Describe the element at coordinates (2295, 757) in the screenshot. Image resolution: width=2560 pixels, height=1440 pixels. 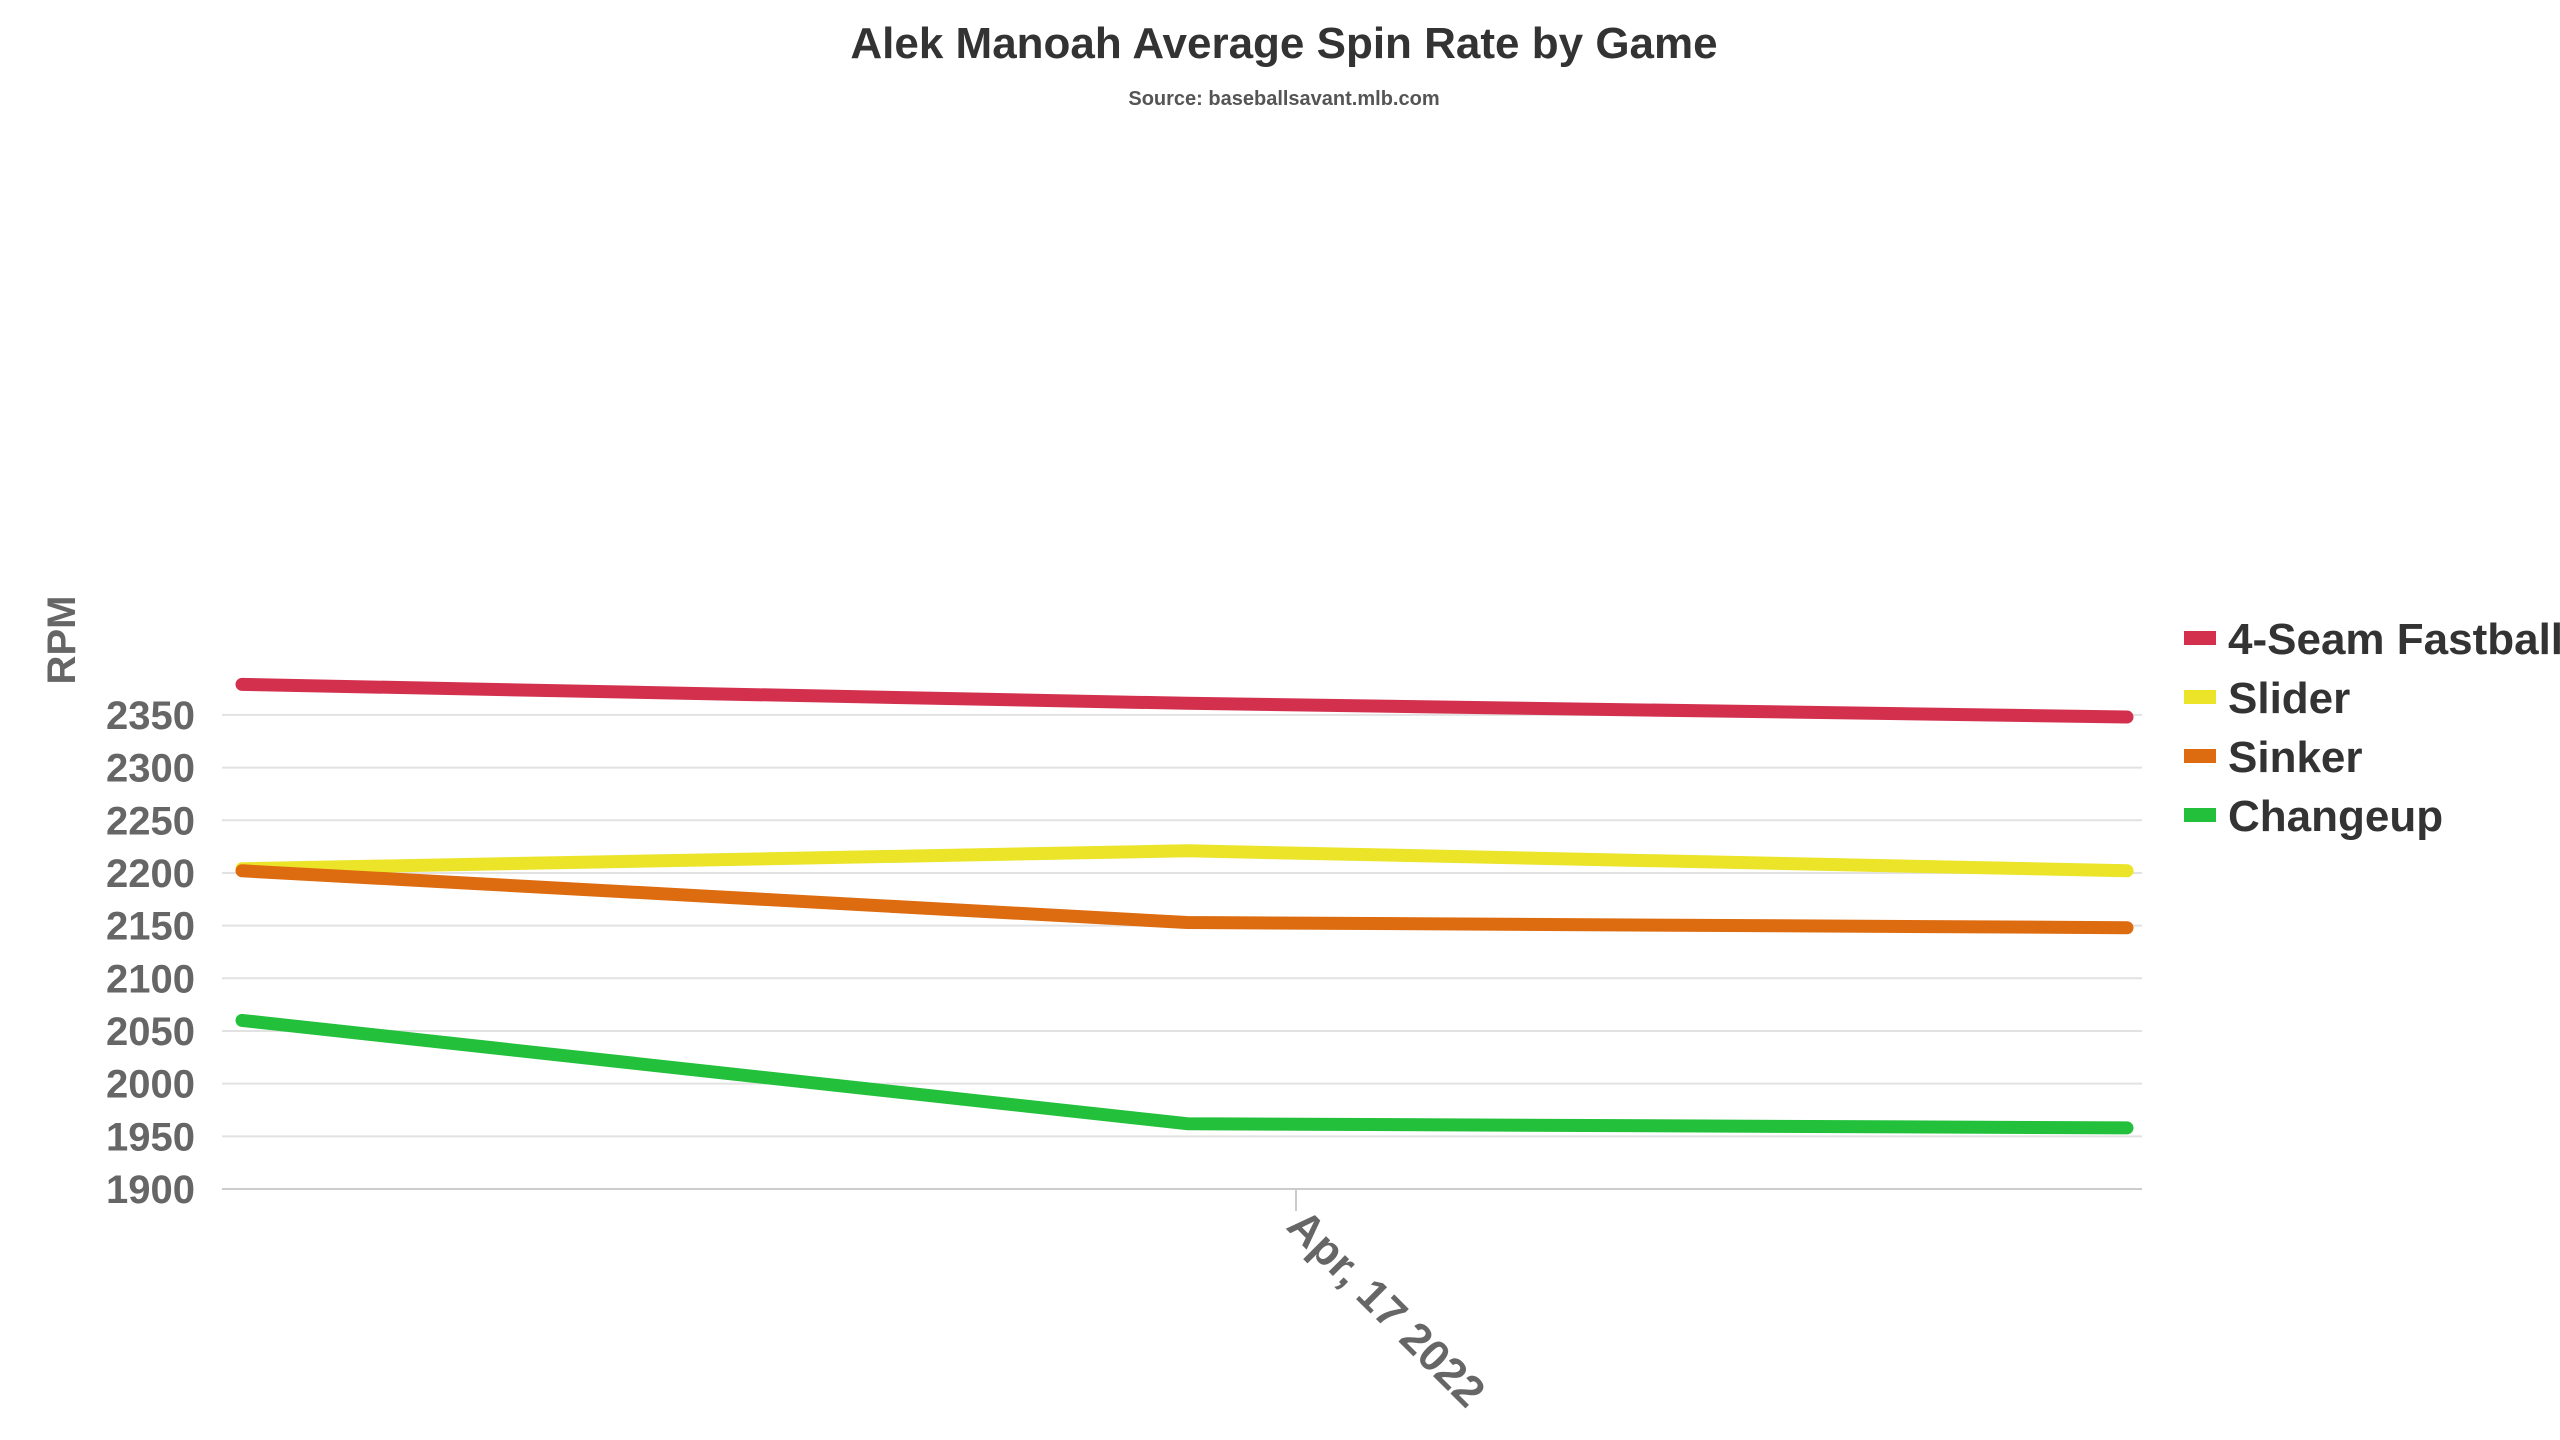
I see `legend-label-sinker: Sinker` at that location.